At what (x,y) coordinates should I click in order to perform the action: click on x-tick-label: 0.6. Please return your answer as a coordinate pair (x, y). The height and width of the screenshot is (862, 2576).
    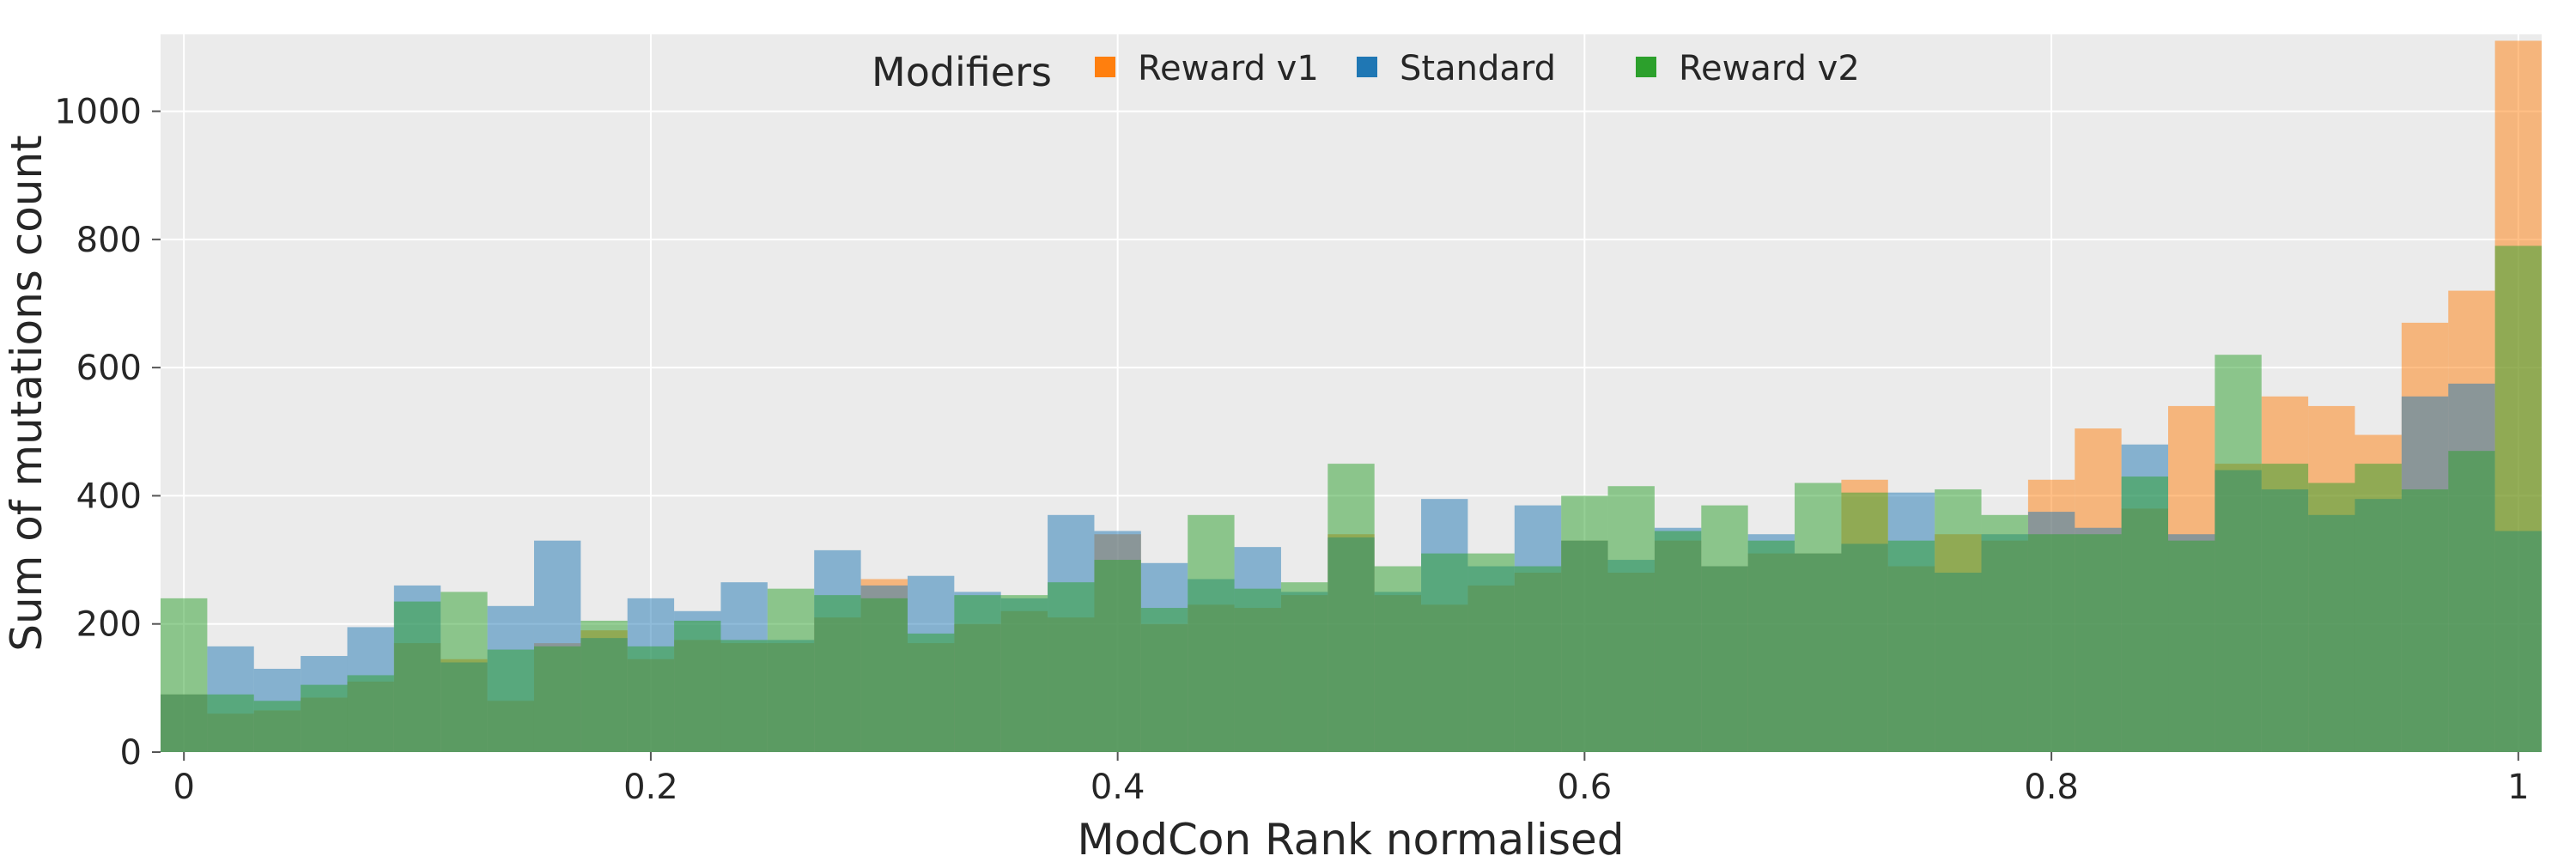
    Looking at the image, I should click on (1586, 787).